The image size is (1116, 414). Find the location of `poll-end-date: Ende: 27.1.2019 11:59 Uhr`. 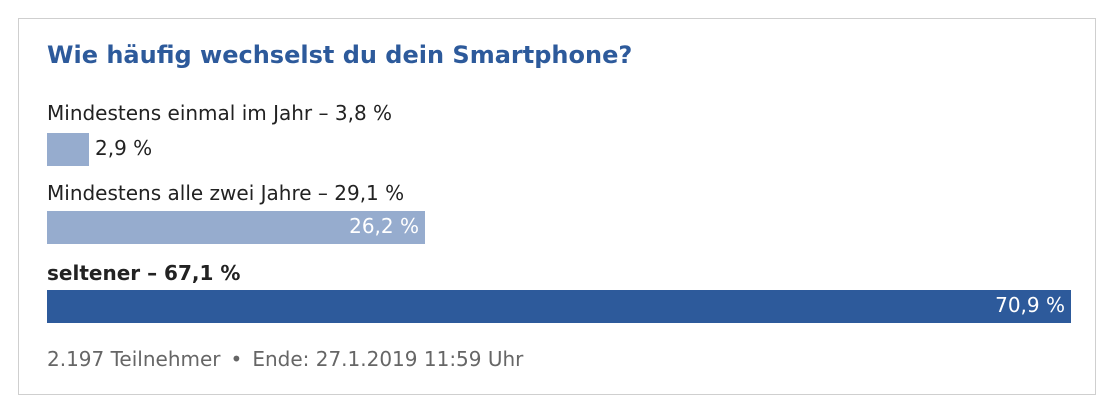

poll-end-date: Ende: 27.1.2019 11:59 Uhr is located at coordinates (388, 359).